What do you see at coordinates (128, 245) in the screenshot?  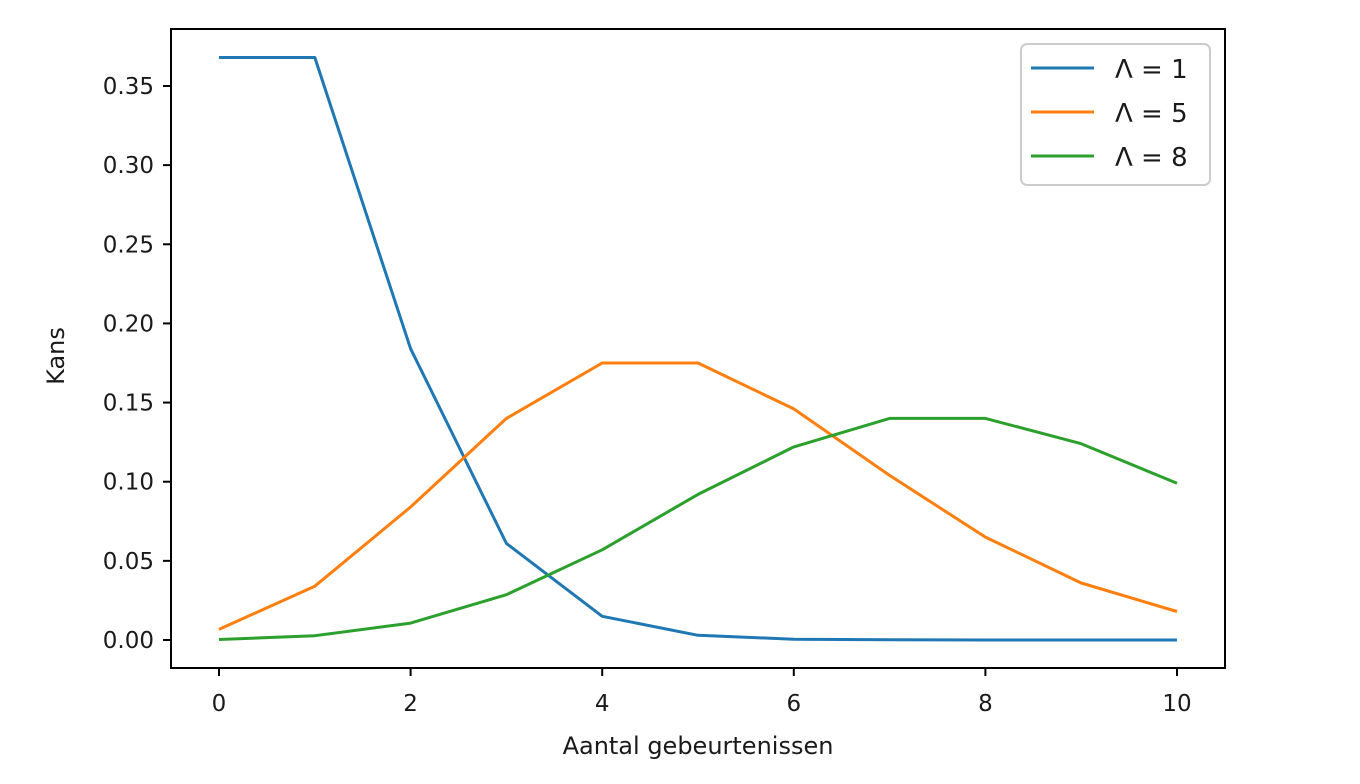 I see `y-tick-label: 0.25` at bounding box center [128, 245].